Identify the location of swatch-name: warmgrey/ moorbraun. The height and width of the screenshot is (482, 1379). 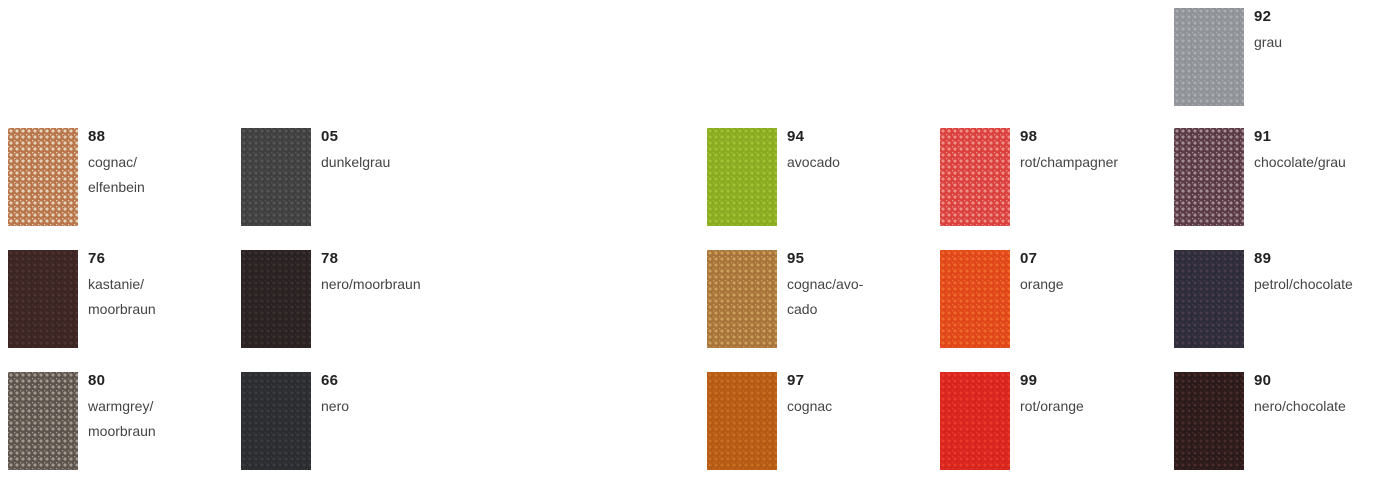
(122, 418).